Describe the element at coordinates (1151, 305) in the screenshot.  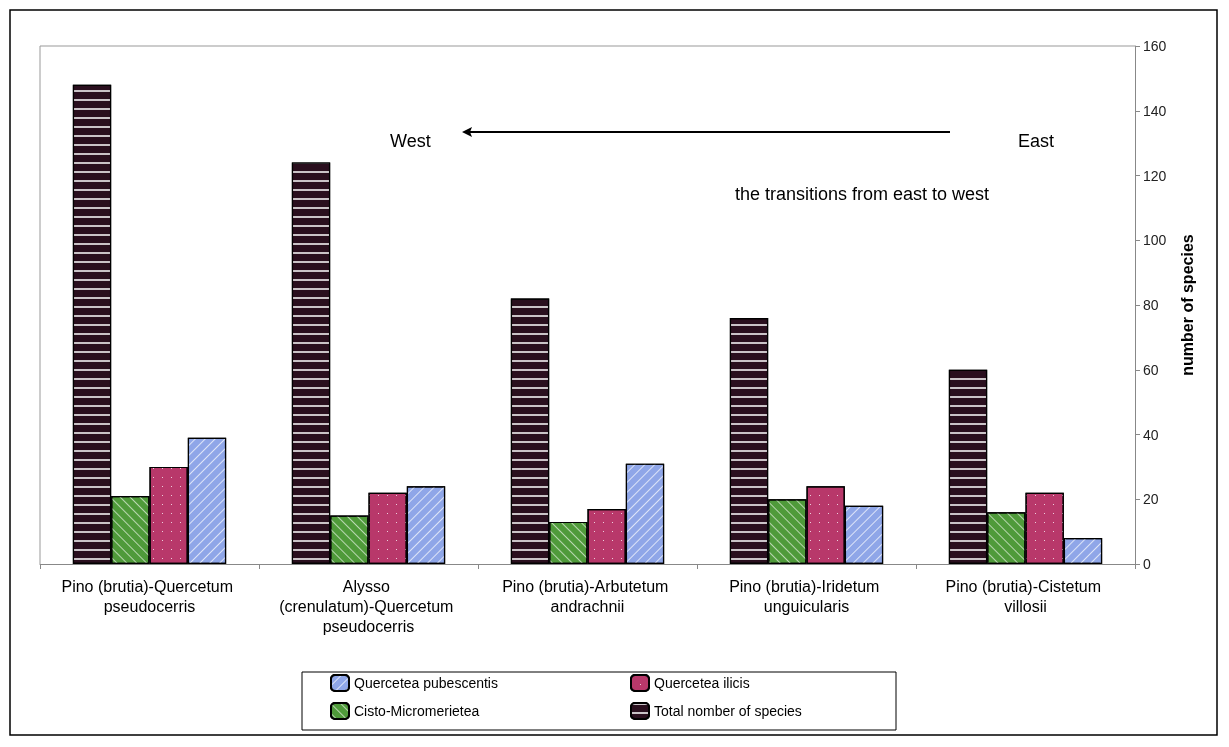
I see `y-tick-label: 80` at that location.